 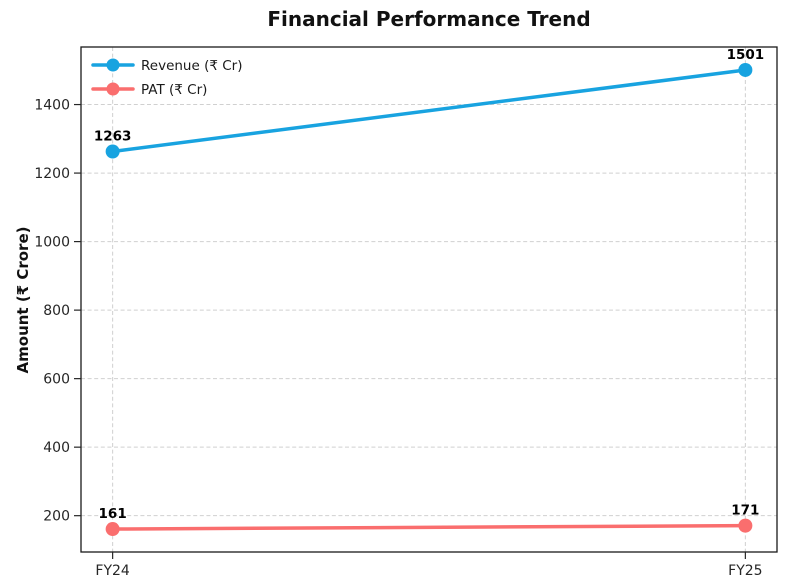 I want to click on chart-title: Financial Performance Trend, so click(x=429, y=19).